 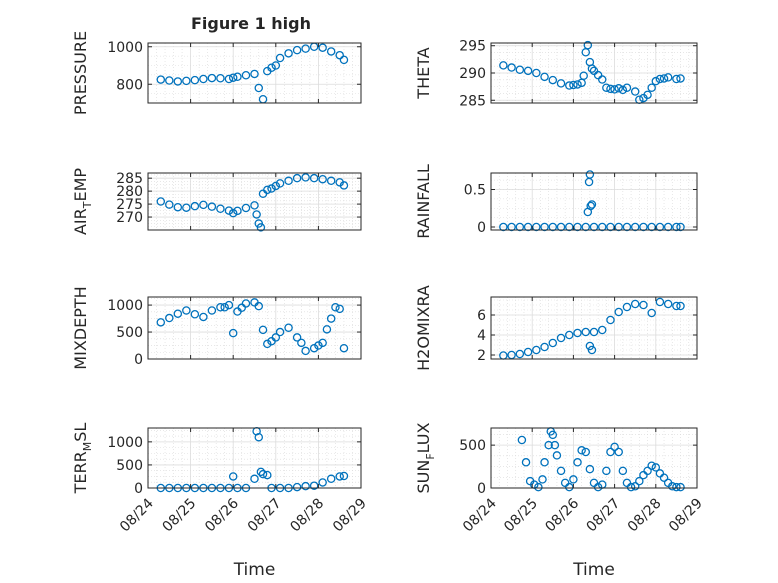 I want to click on y-tick-label: 6, so click(x=481, y=316).